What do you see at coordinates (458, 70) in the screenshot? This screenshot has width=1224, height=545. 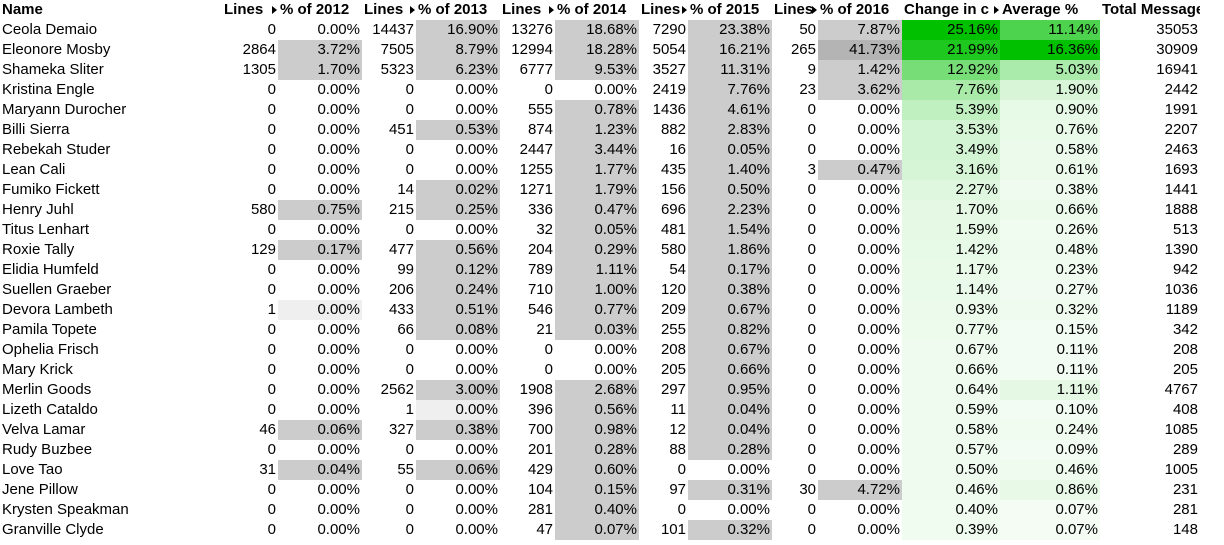 I see `value-cell: 6.23%` at bounding box center [458, 70].